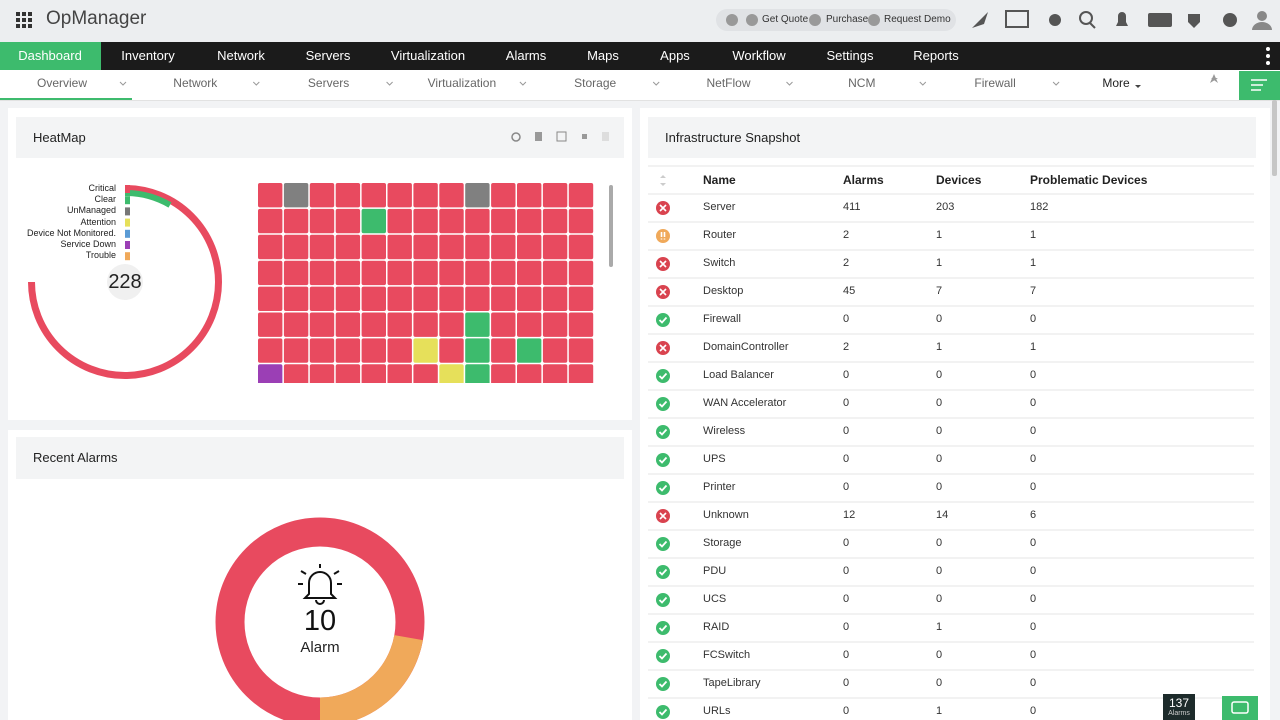  What do you see at coordinates (863, 180) in the screenshot?
I see `column-header: Alarms` at bounding box center [863, 180].